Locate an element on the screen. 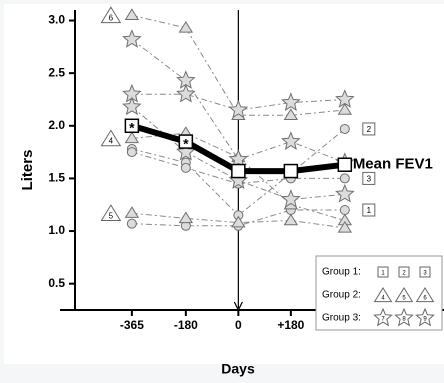  reference-arrow is located at coordinates (238, 306).